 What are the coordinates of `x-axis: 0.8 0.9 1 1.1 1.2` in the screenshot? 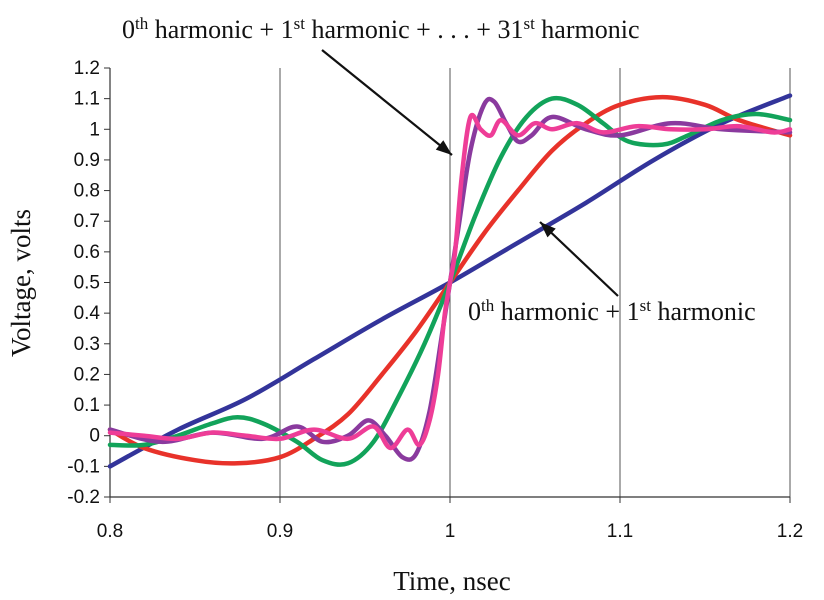 It's located at (450, 519).